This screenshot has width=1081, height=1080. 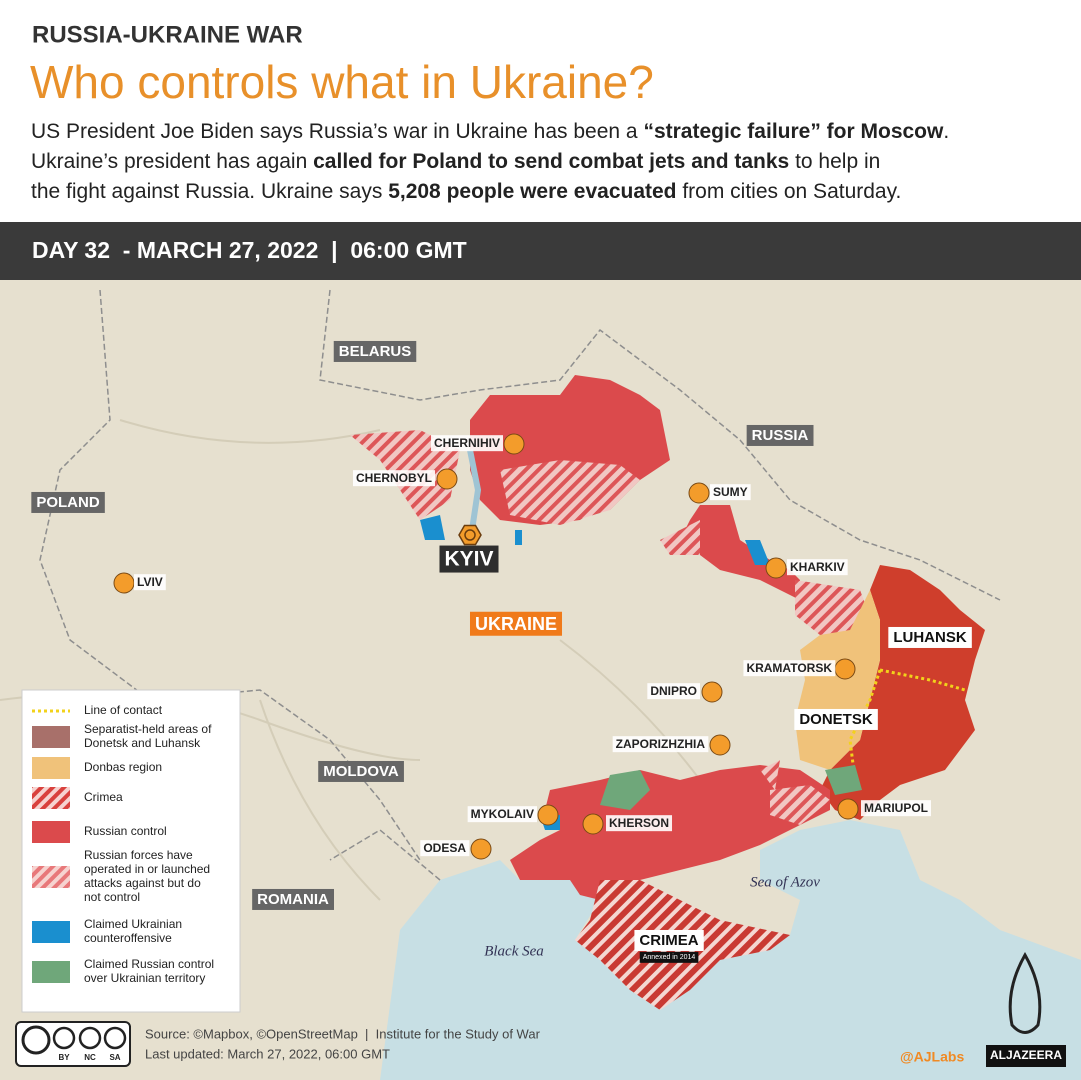 I want to click on legend-label: Claimed Ukrainian, so click(x=133, y=924).